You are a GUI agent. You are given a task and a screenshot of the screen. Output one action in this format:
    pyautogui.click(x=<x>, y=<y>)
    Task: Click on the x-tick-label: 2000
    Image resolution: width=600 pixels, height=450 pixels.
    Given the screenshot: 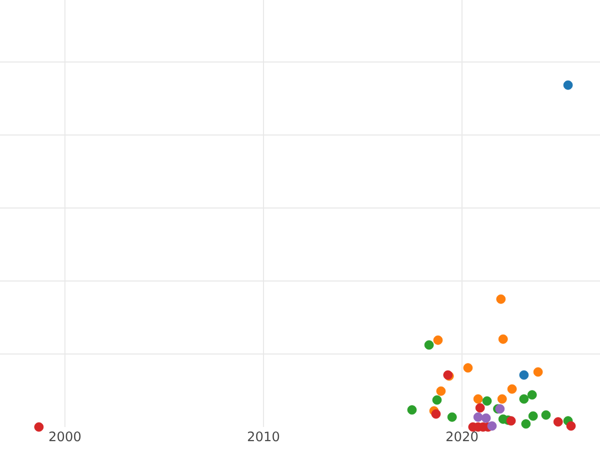 What is the action you would take?
    pyautogui.click(x=65, y=437)
    